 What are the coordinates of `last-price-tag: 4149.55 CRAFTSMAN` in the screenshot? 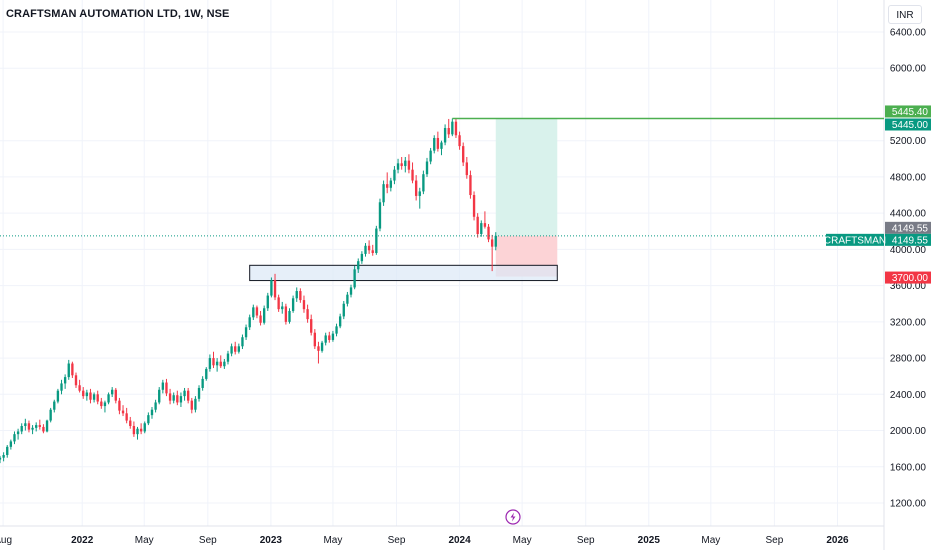 It's located at (877, 239).